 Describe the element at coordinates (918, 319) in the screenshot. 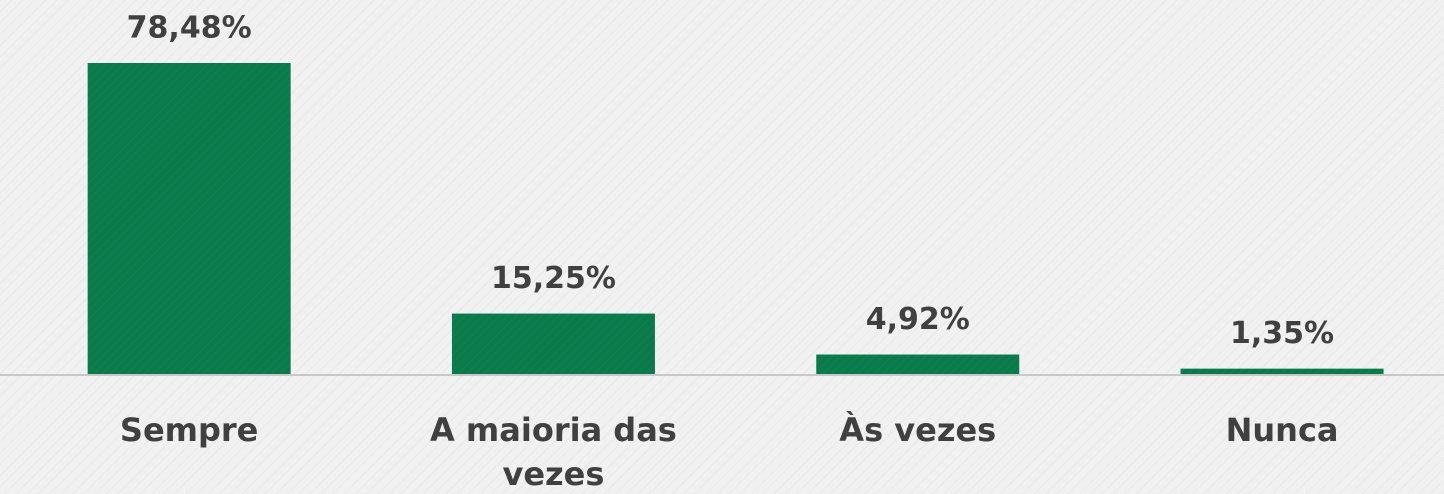

I see `value-label: 4,92%` at that location.